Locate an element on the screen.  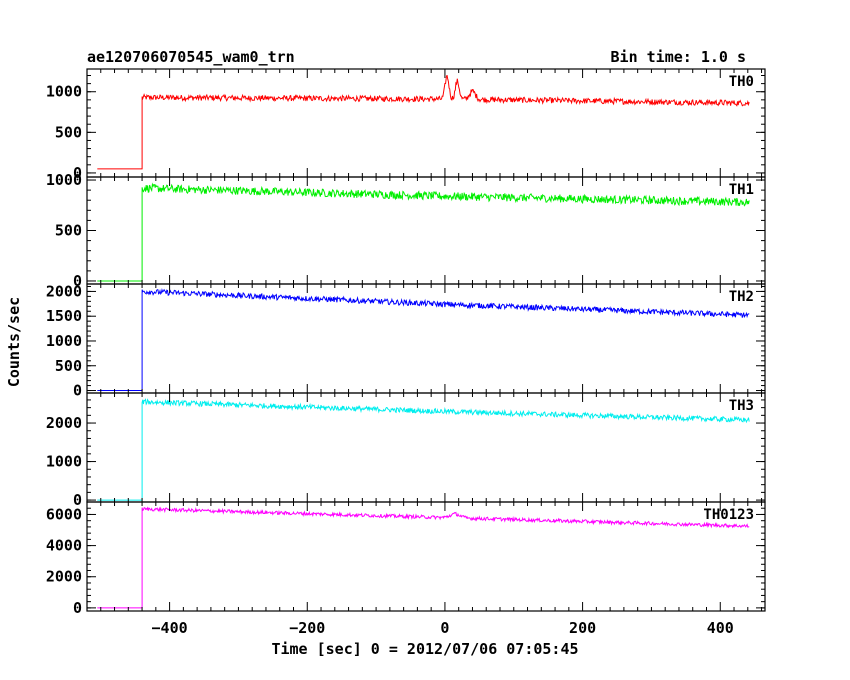
panel-label-th0: TH0 is located at coordinates (741, 82).